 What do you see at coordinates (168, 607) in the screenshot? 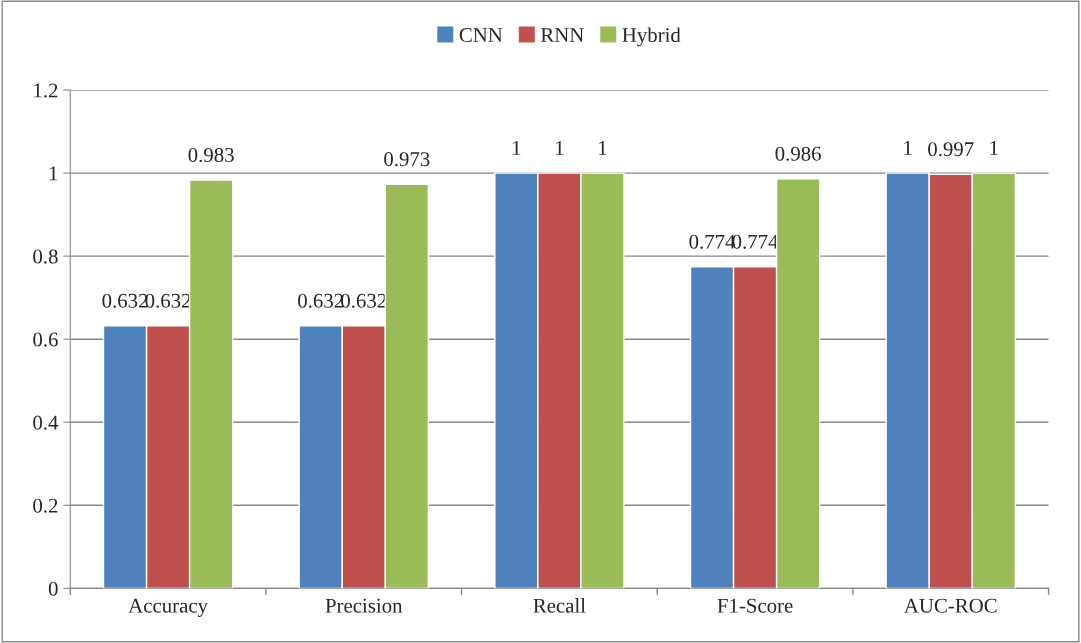
I see `x-tick-label: Accuracy` at bounding box center [168, 607].